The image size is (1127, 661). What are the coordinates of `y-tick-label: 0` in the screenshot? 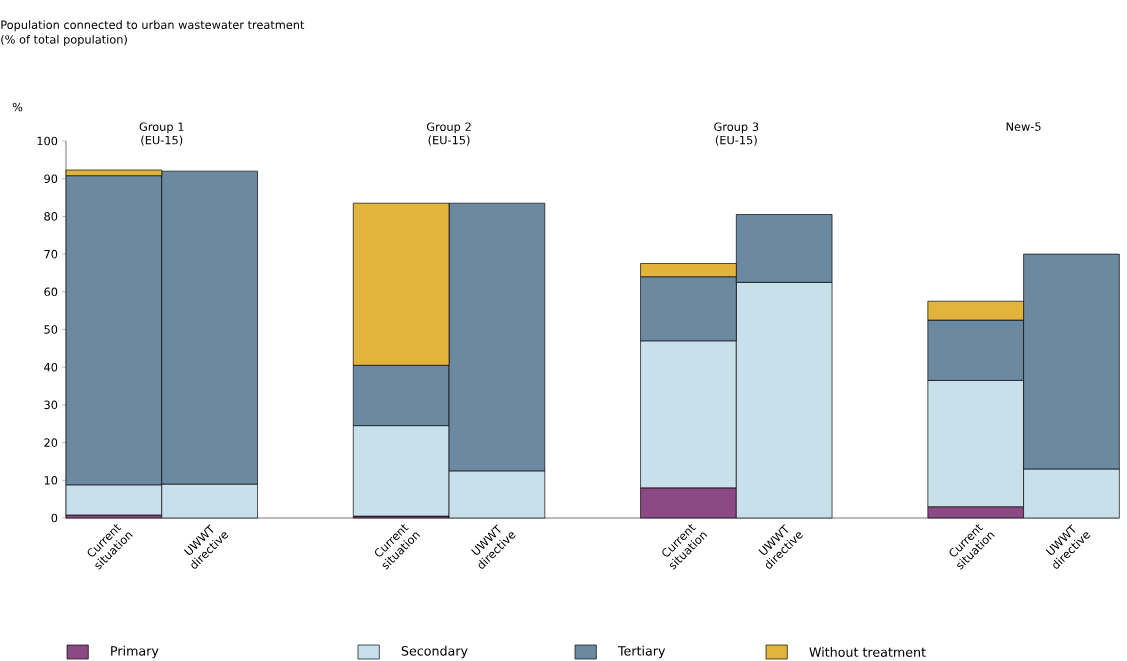 It's located at (54, 518).